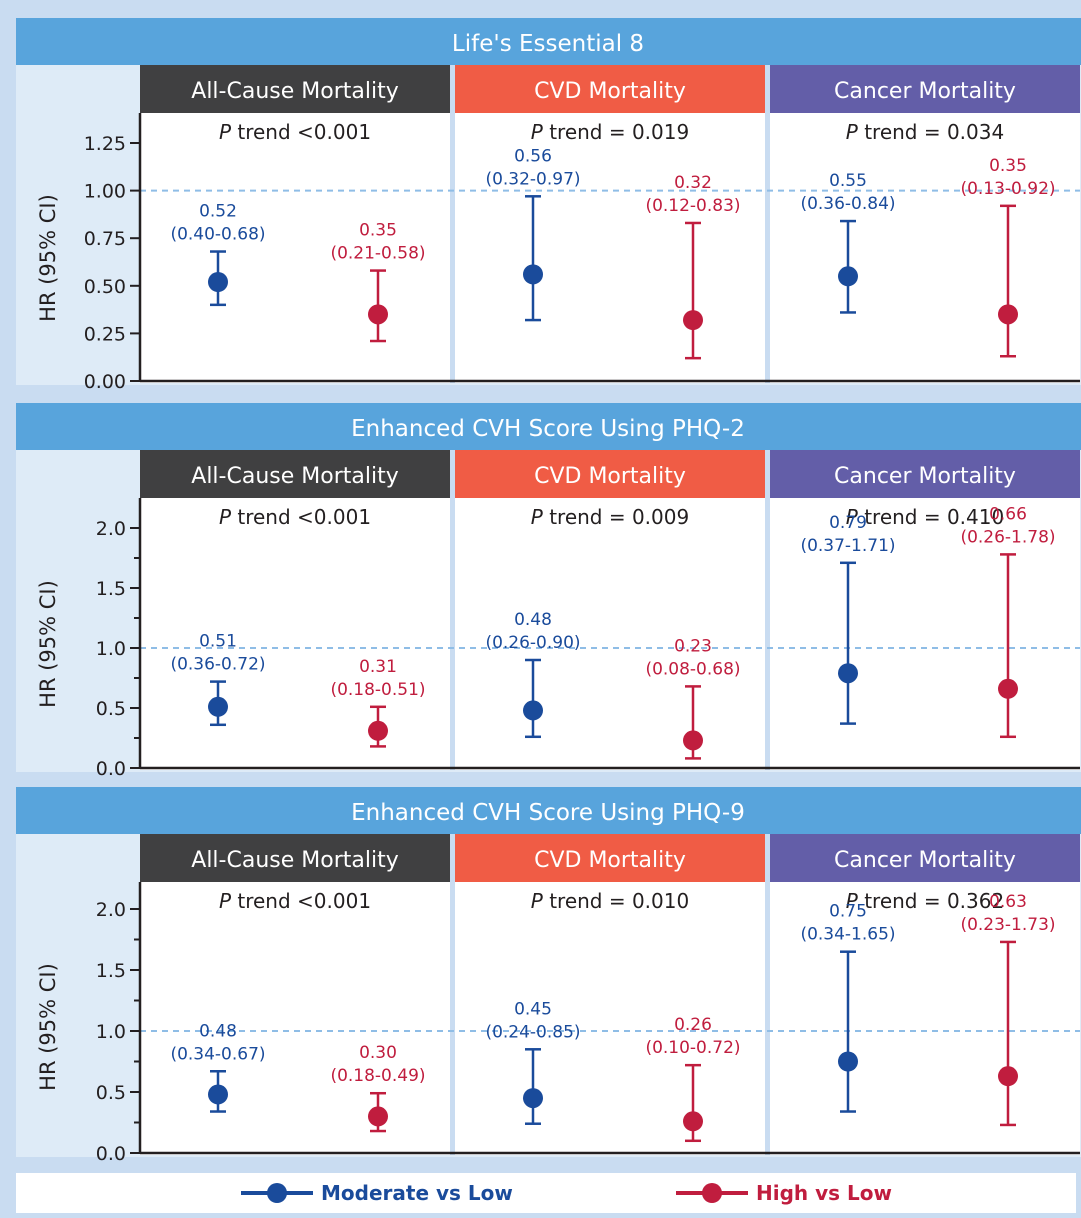  I want to click on ci-label: (0.32-0.97), so click(532, 179).